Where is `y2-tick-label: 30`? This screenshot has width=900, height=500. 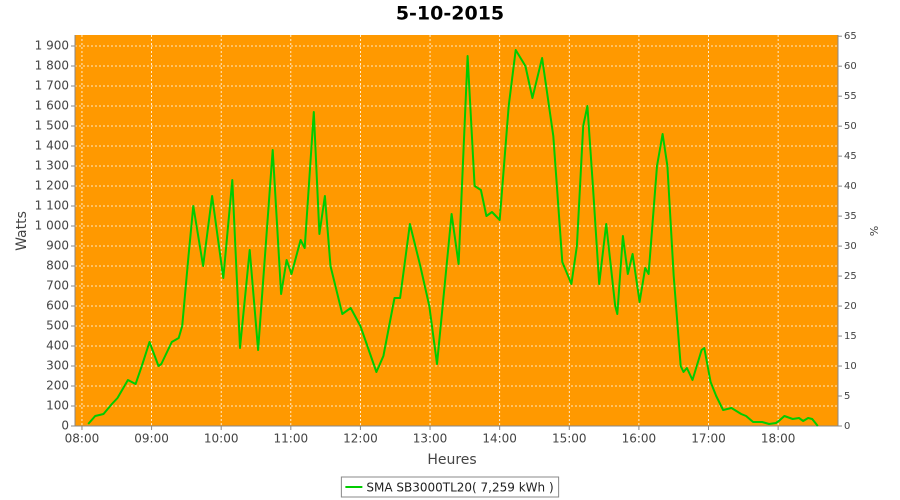 y2-tick-label: 30 is located at coordinates (850, 246).